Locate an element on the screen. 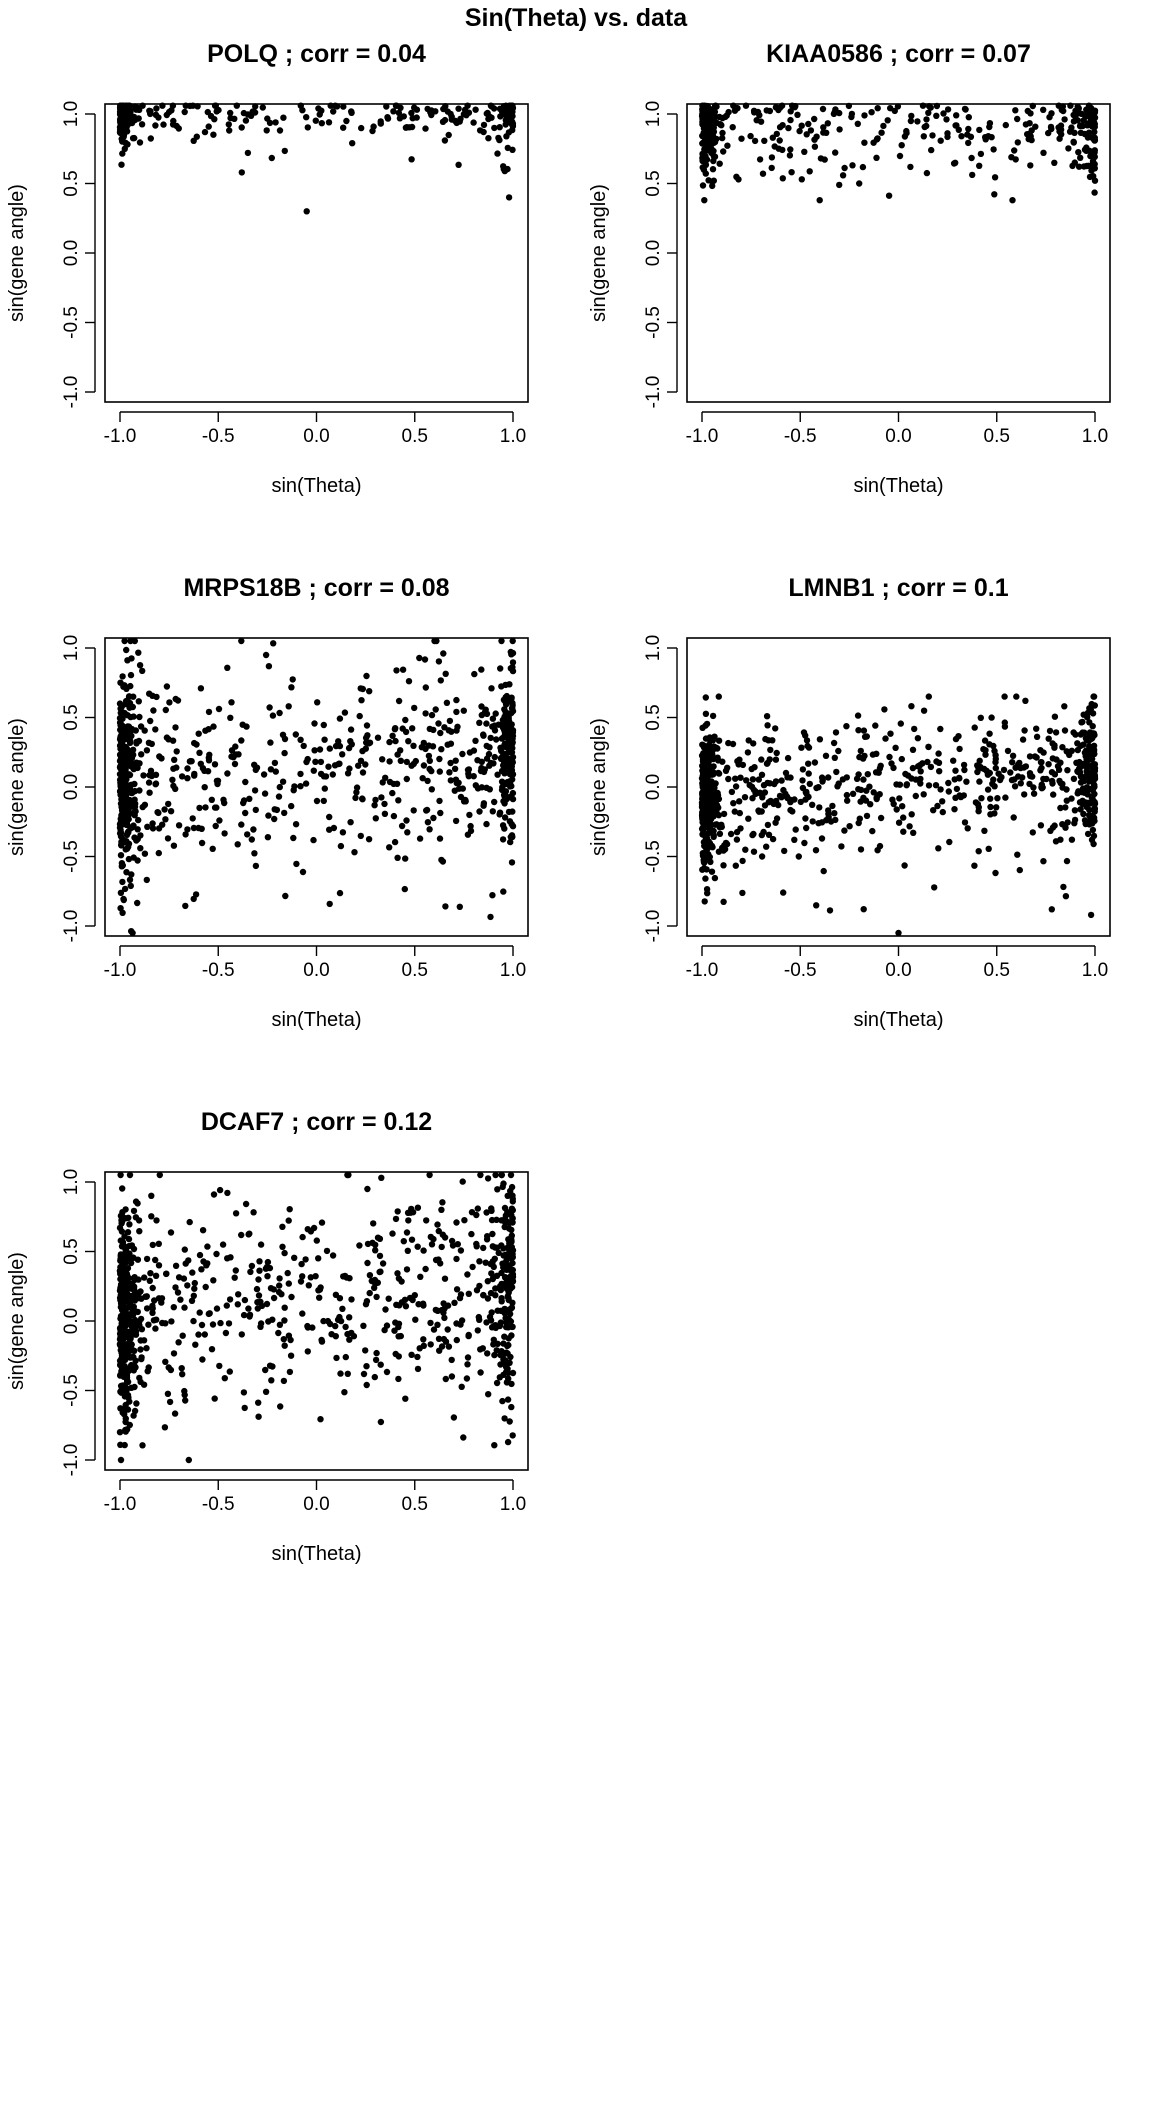 The image size is (1152, 2112). x-tick-label: -1.0 is located at coordinates (702, 436).